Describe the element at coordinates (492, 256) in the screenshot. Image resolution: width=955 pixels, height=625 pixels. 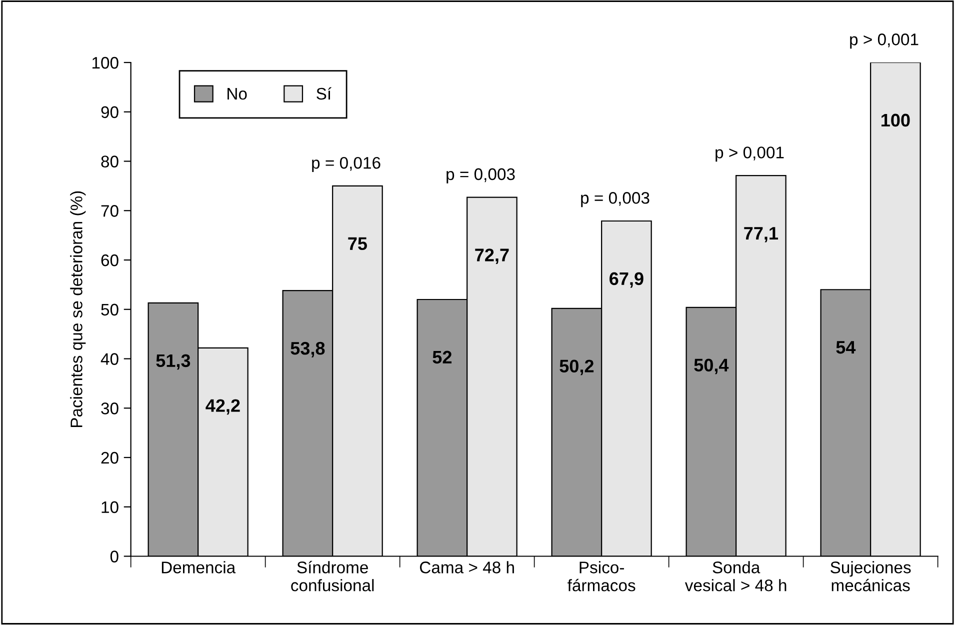
I see `data-label: 72,7` at that location.